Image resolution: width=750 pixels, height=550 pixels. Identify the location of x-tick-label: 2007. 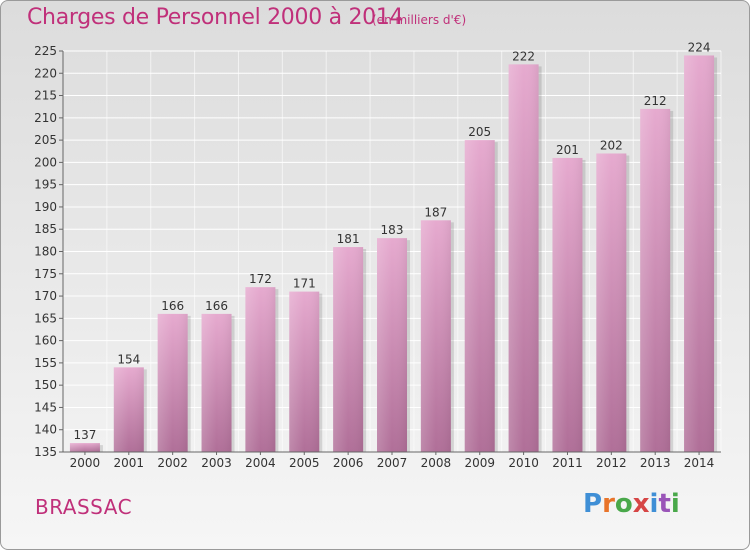
(392, 463).